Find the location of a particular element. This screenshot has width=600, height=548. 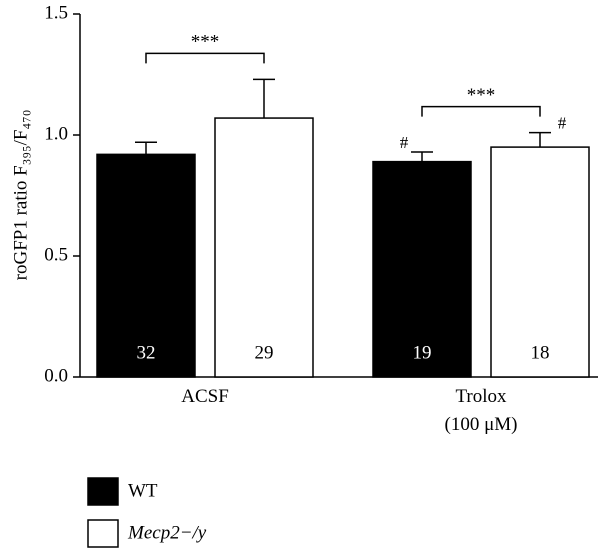

y-tick-label: 1.0 is located at coordinates (56, 133).